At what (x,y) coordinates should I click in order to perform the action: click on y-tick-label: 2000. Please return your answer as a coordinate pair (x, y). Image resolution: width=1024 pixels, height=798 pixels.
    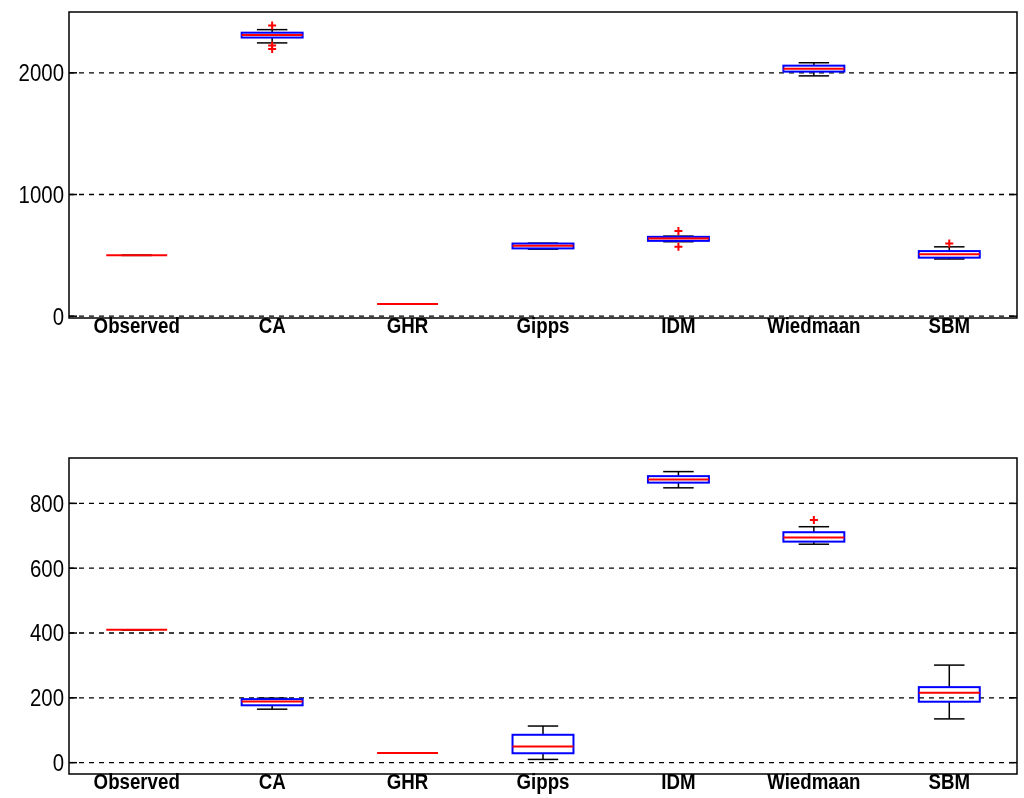
    Looking at the image, I should click on (41, 73).